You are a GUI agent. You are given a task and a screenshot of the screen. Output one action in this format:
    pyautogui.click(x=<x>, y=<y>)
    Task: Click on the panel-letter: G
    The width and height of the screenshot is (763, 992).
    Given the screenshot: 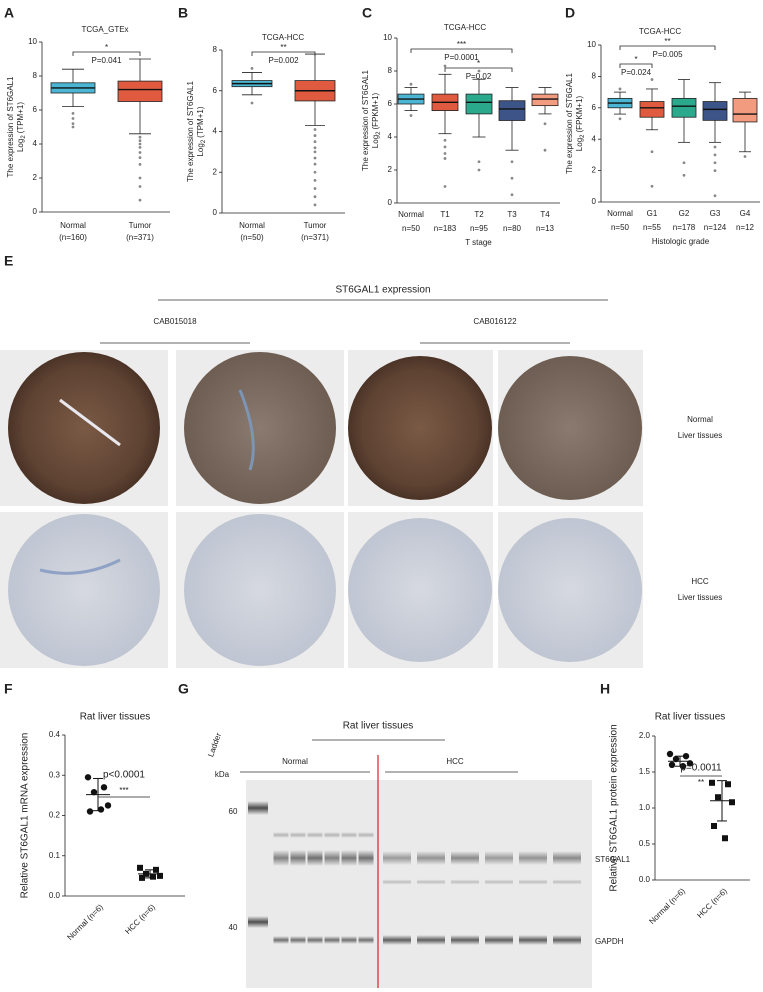 What is the action you would take?
    pyautogui.click(x=183, y=689)
    